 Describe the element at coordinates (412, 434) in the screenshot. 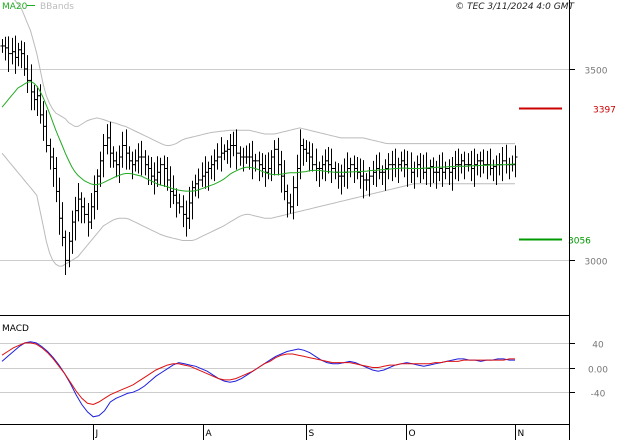

I see `x-tick-label: O` at that location.